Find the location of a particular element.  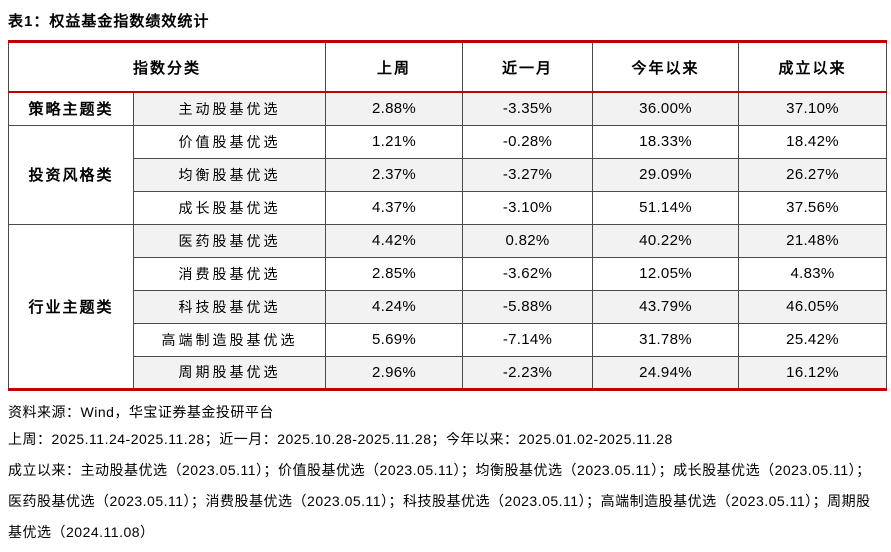

category-cell: 投资风格类 is located at coordinates (71, 174).